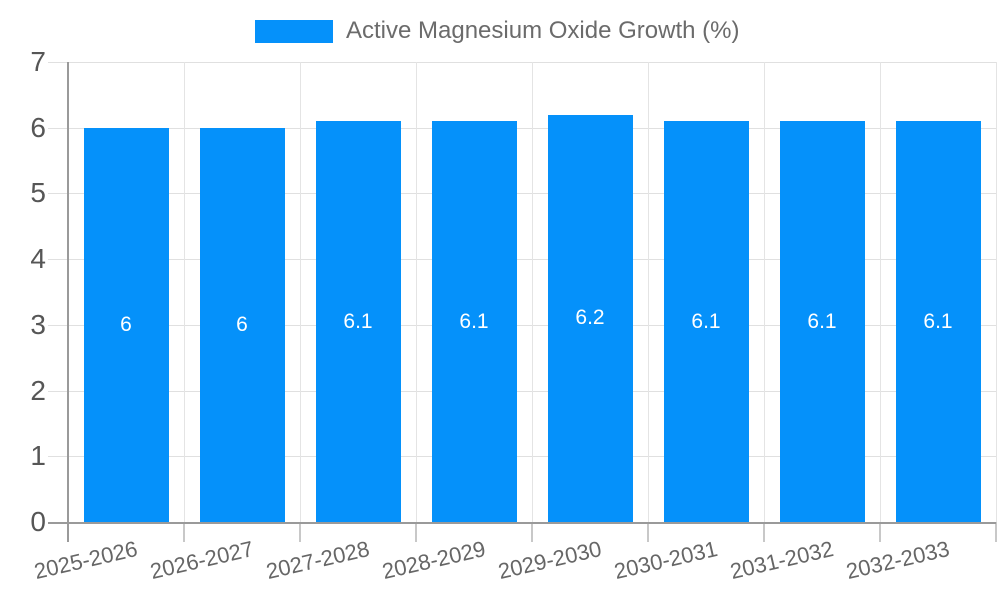  Describe the element at coordinates (522, 523) in the screenshot. I see `x-axis-line` at that location.